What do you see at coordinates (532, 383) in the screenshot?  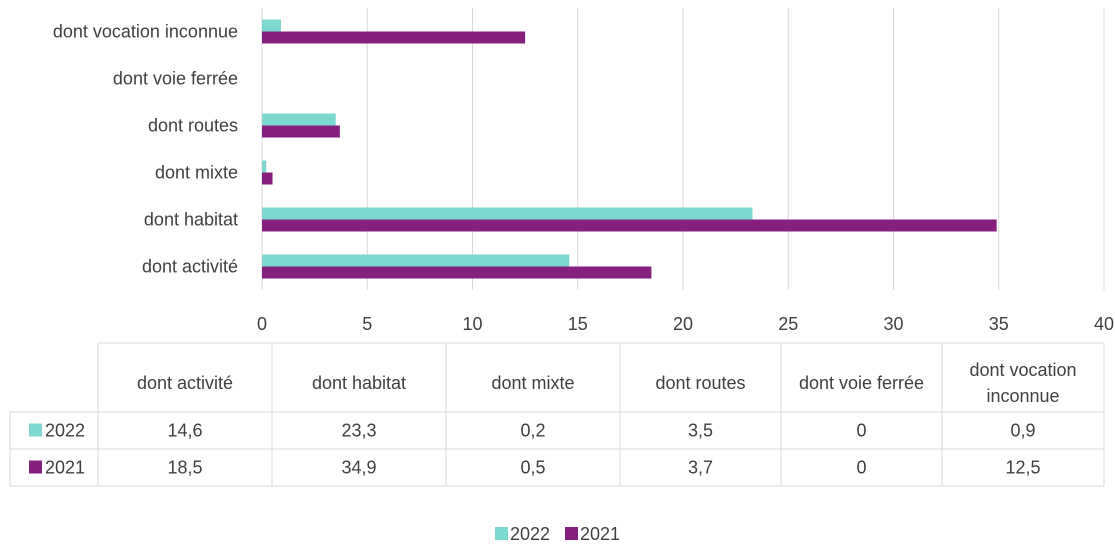 I see `table-header: dont mixte` at bounding box center [532, 383].